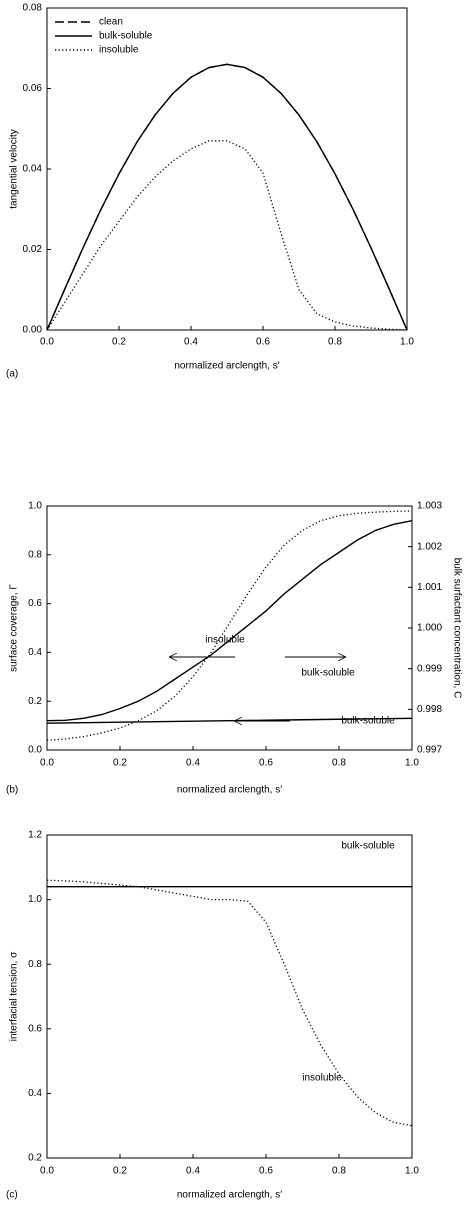 This screenshot has width=467, height=1210. I want to click on y2-tick-label: 1.002, so click(429, 546).